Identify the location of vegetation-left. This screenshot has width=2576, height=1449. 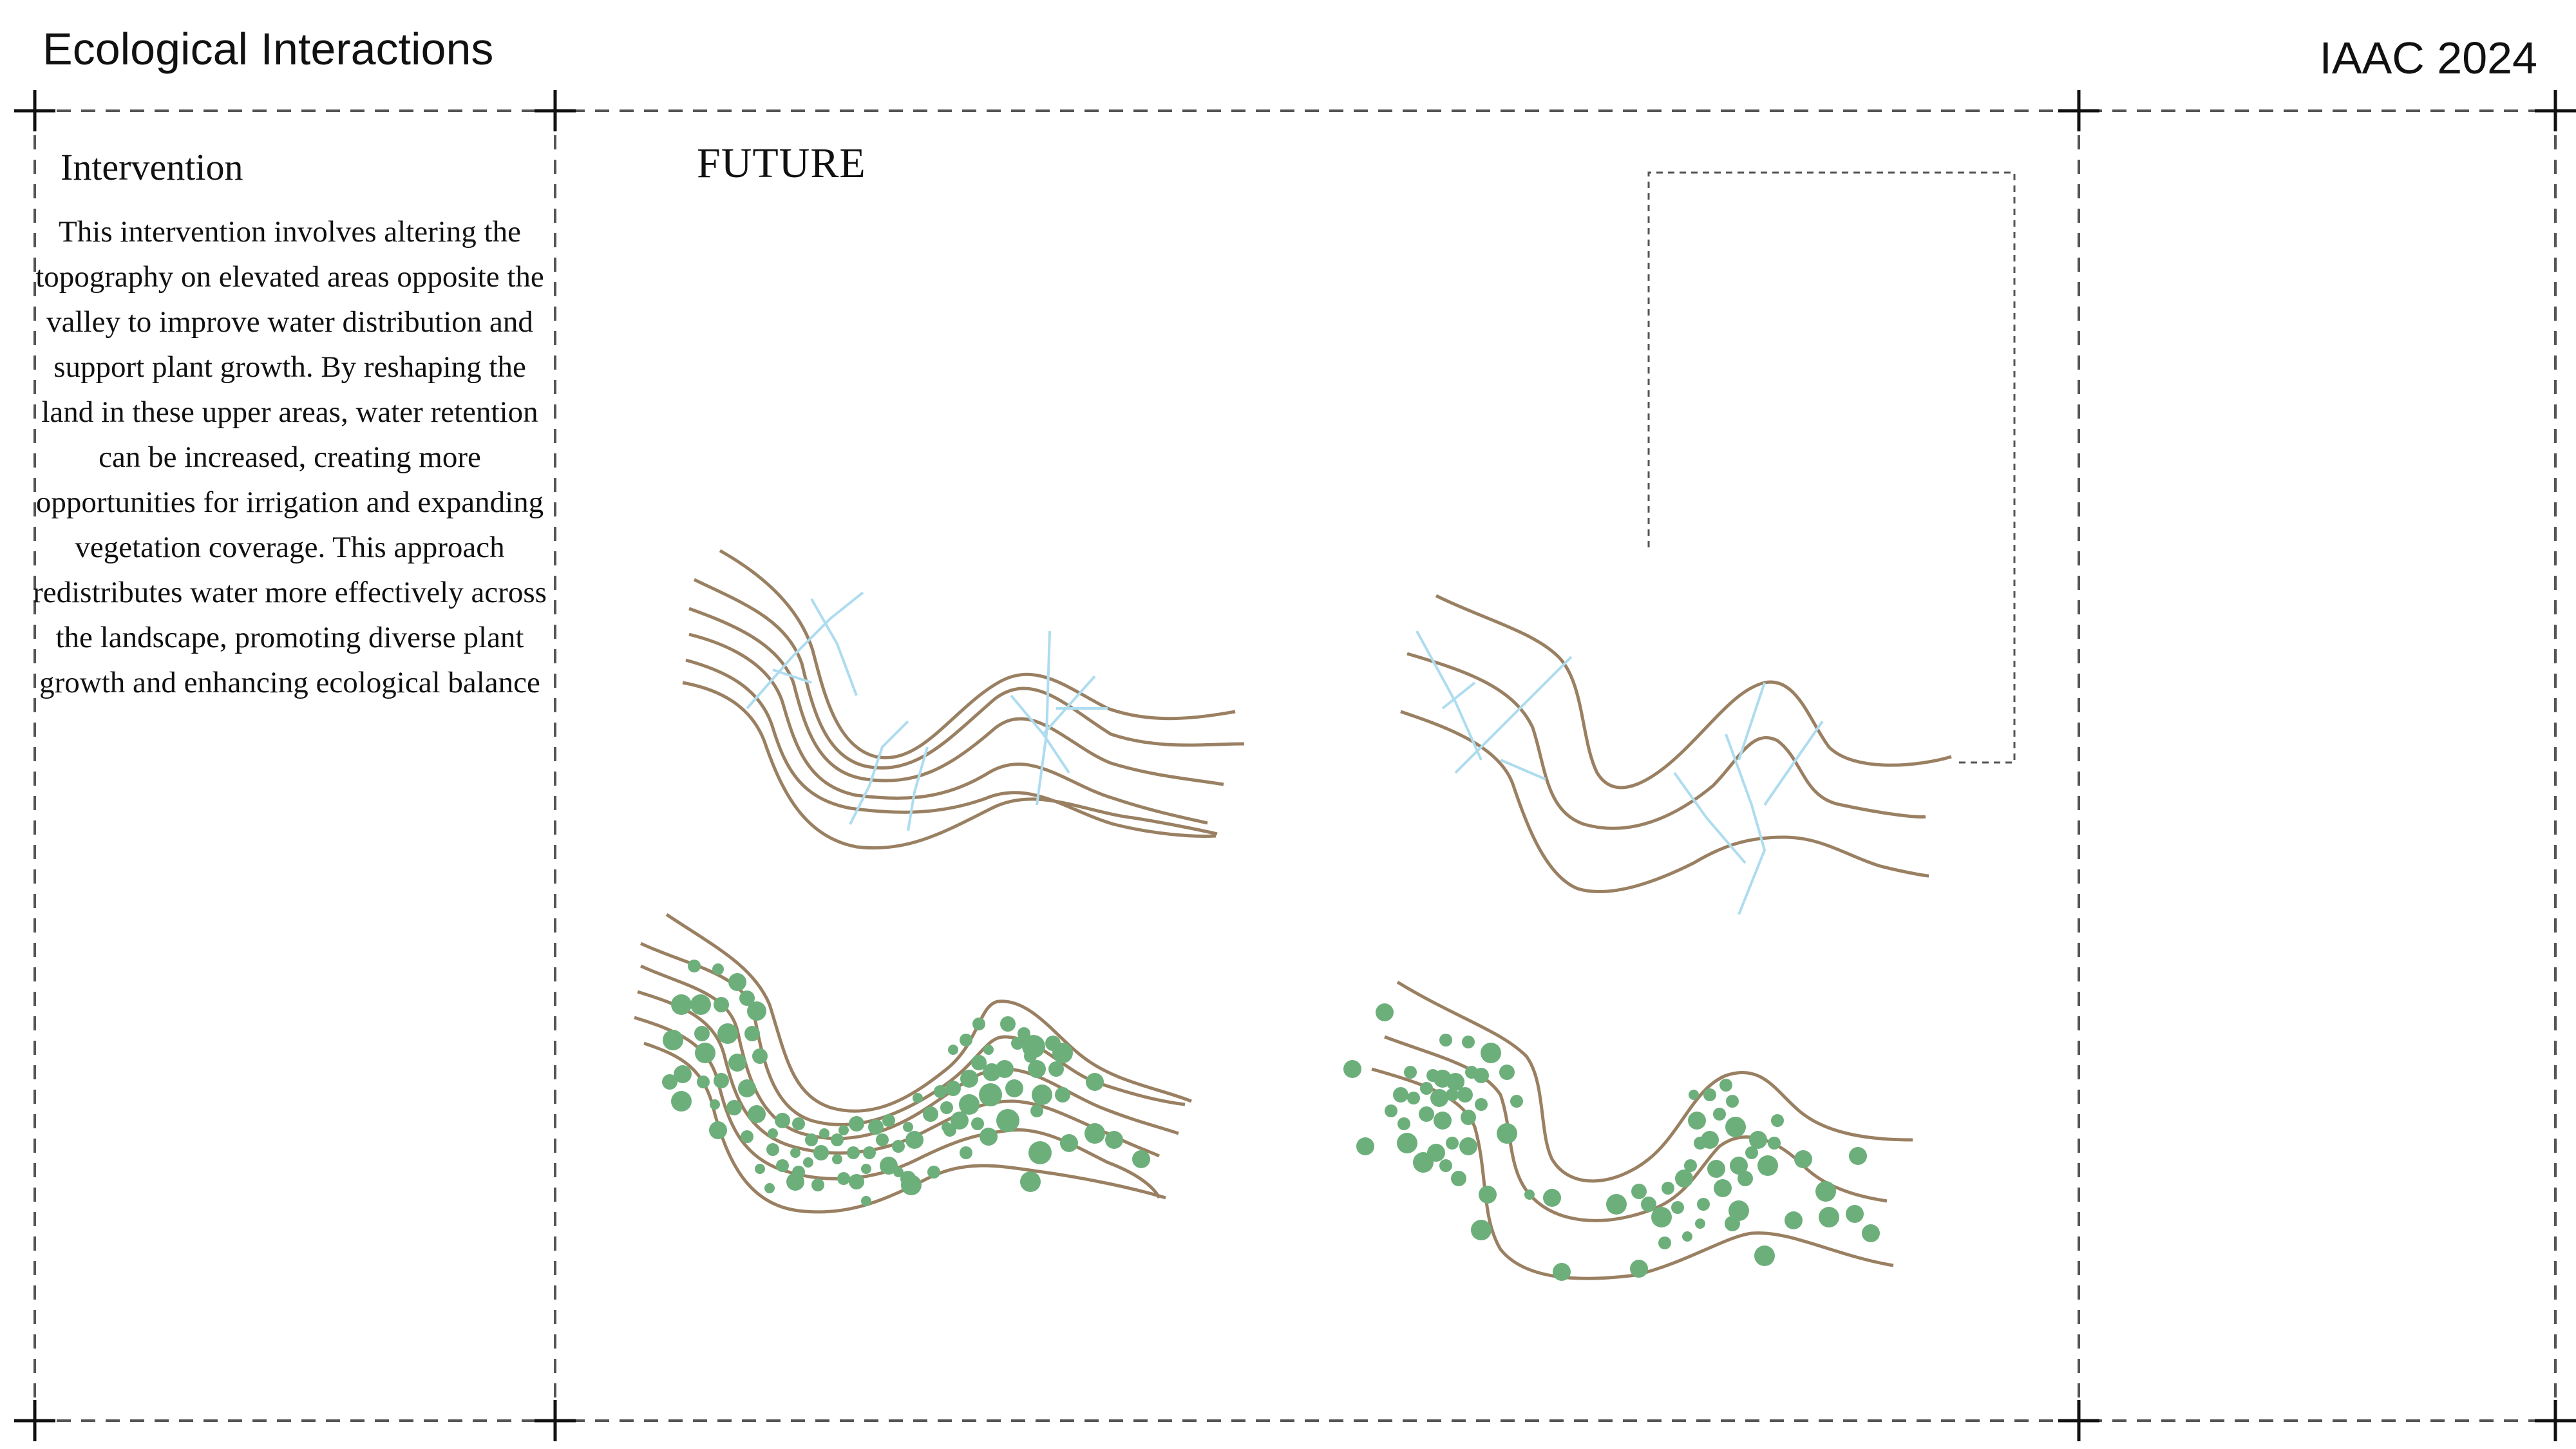
(906, 1083).